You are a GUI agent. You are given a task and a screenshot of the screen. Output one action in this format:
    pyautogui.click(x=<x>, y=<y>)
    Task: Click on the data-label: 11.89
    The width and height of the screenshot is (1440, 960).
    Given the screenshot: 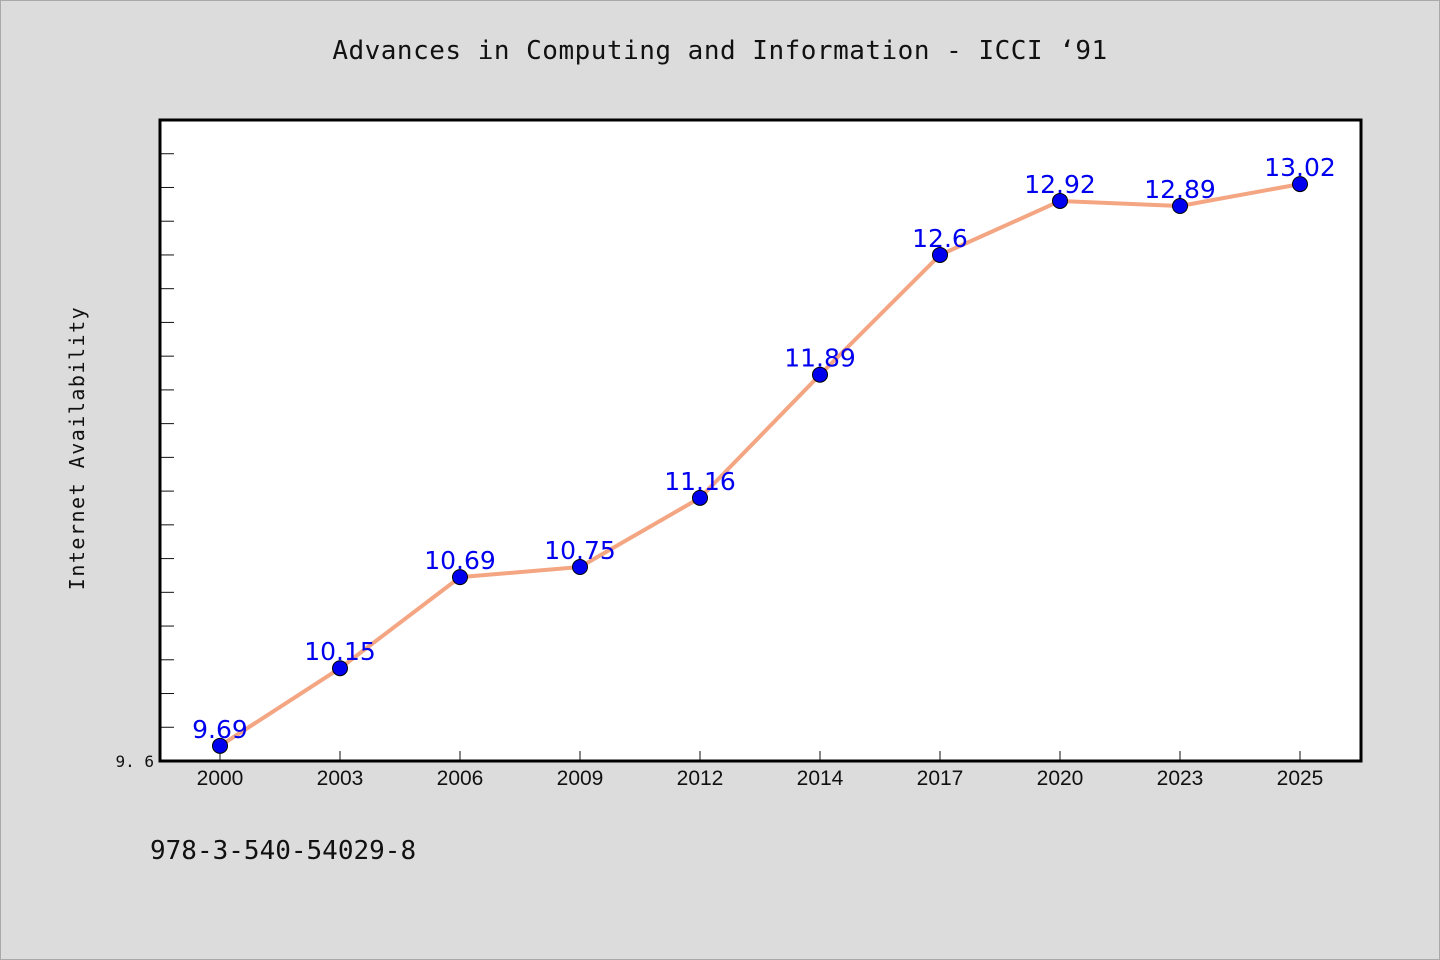 What is the action you would take?
    pyautogui.click(x=820, y=358)
    